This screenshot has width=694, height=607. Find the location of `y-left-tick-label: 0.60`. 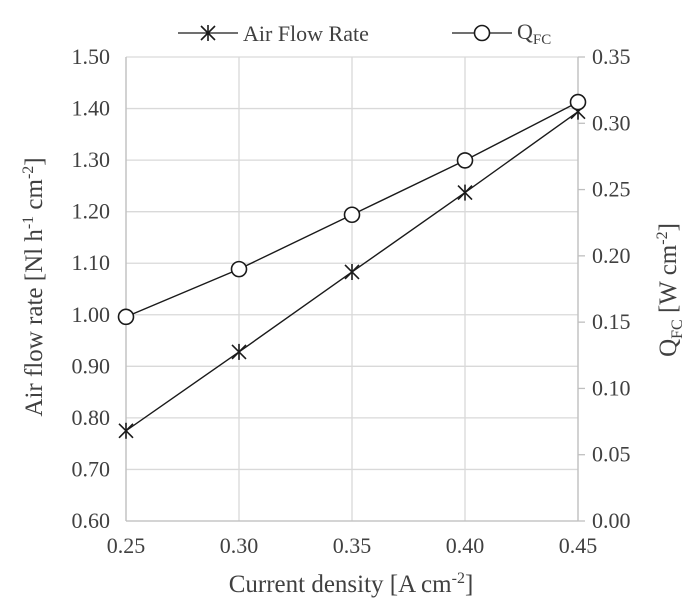

y-left-tick-label: 0.60 is located at coordinates (91, 520).